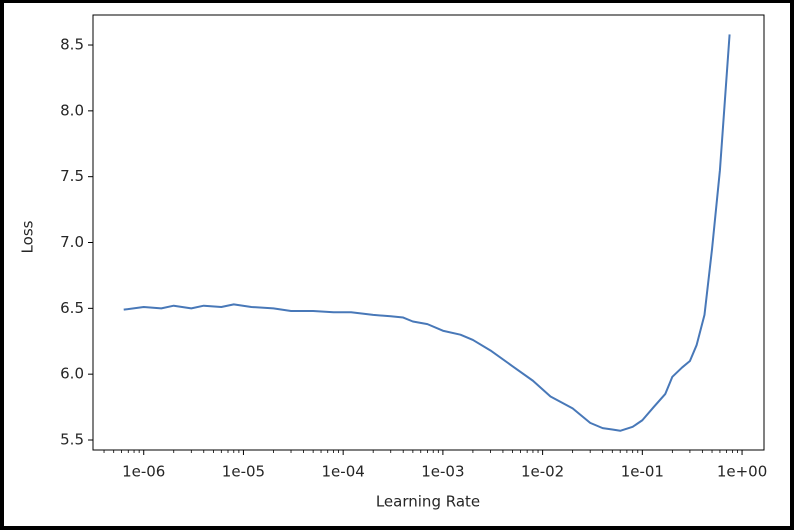  I want to click on y-tick-label: 8.5, so click(72, 45).